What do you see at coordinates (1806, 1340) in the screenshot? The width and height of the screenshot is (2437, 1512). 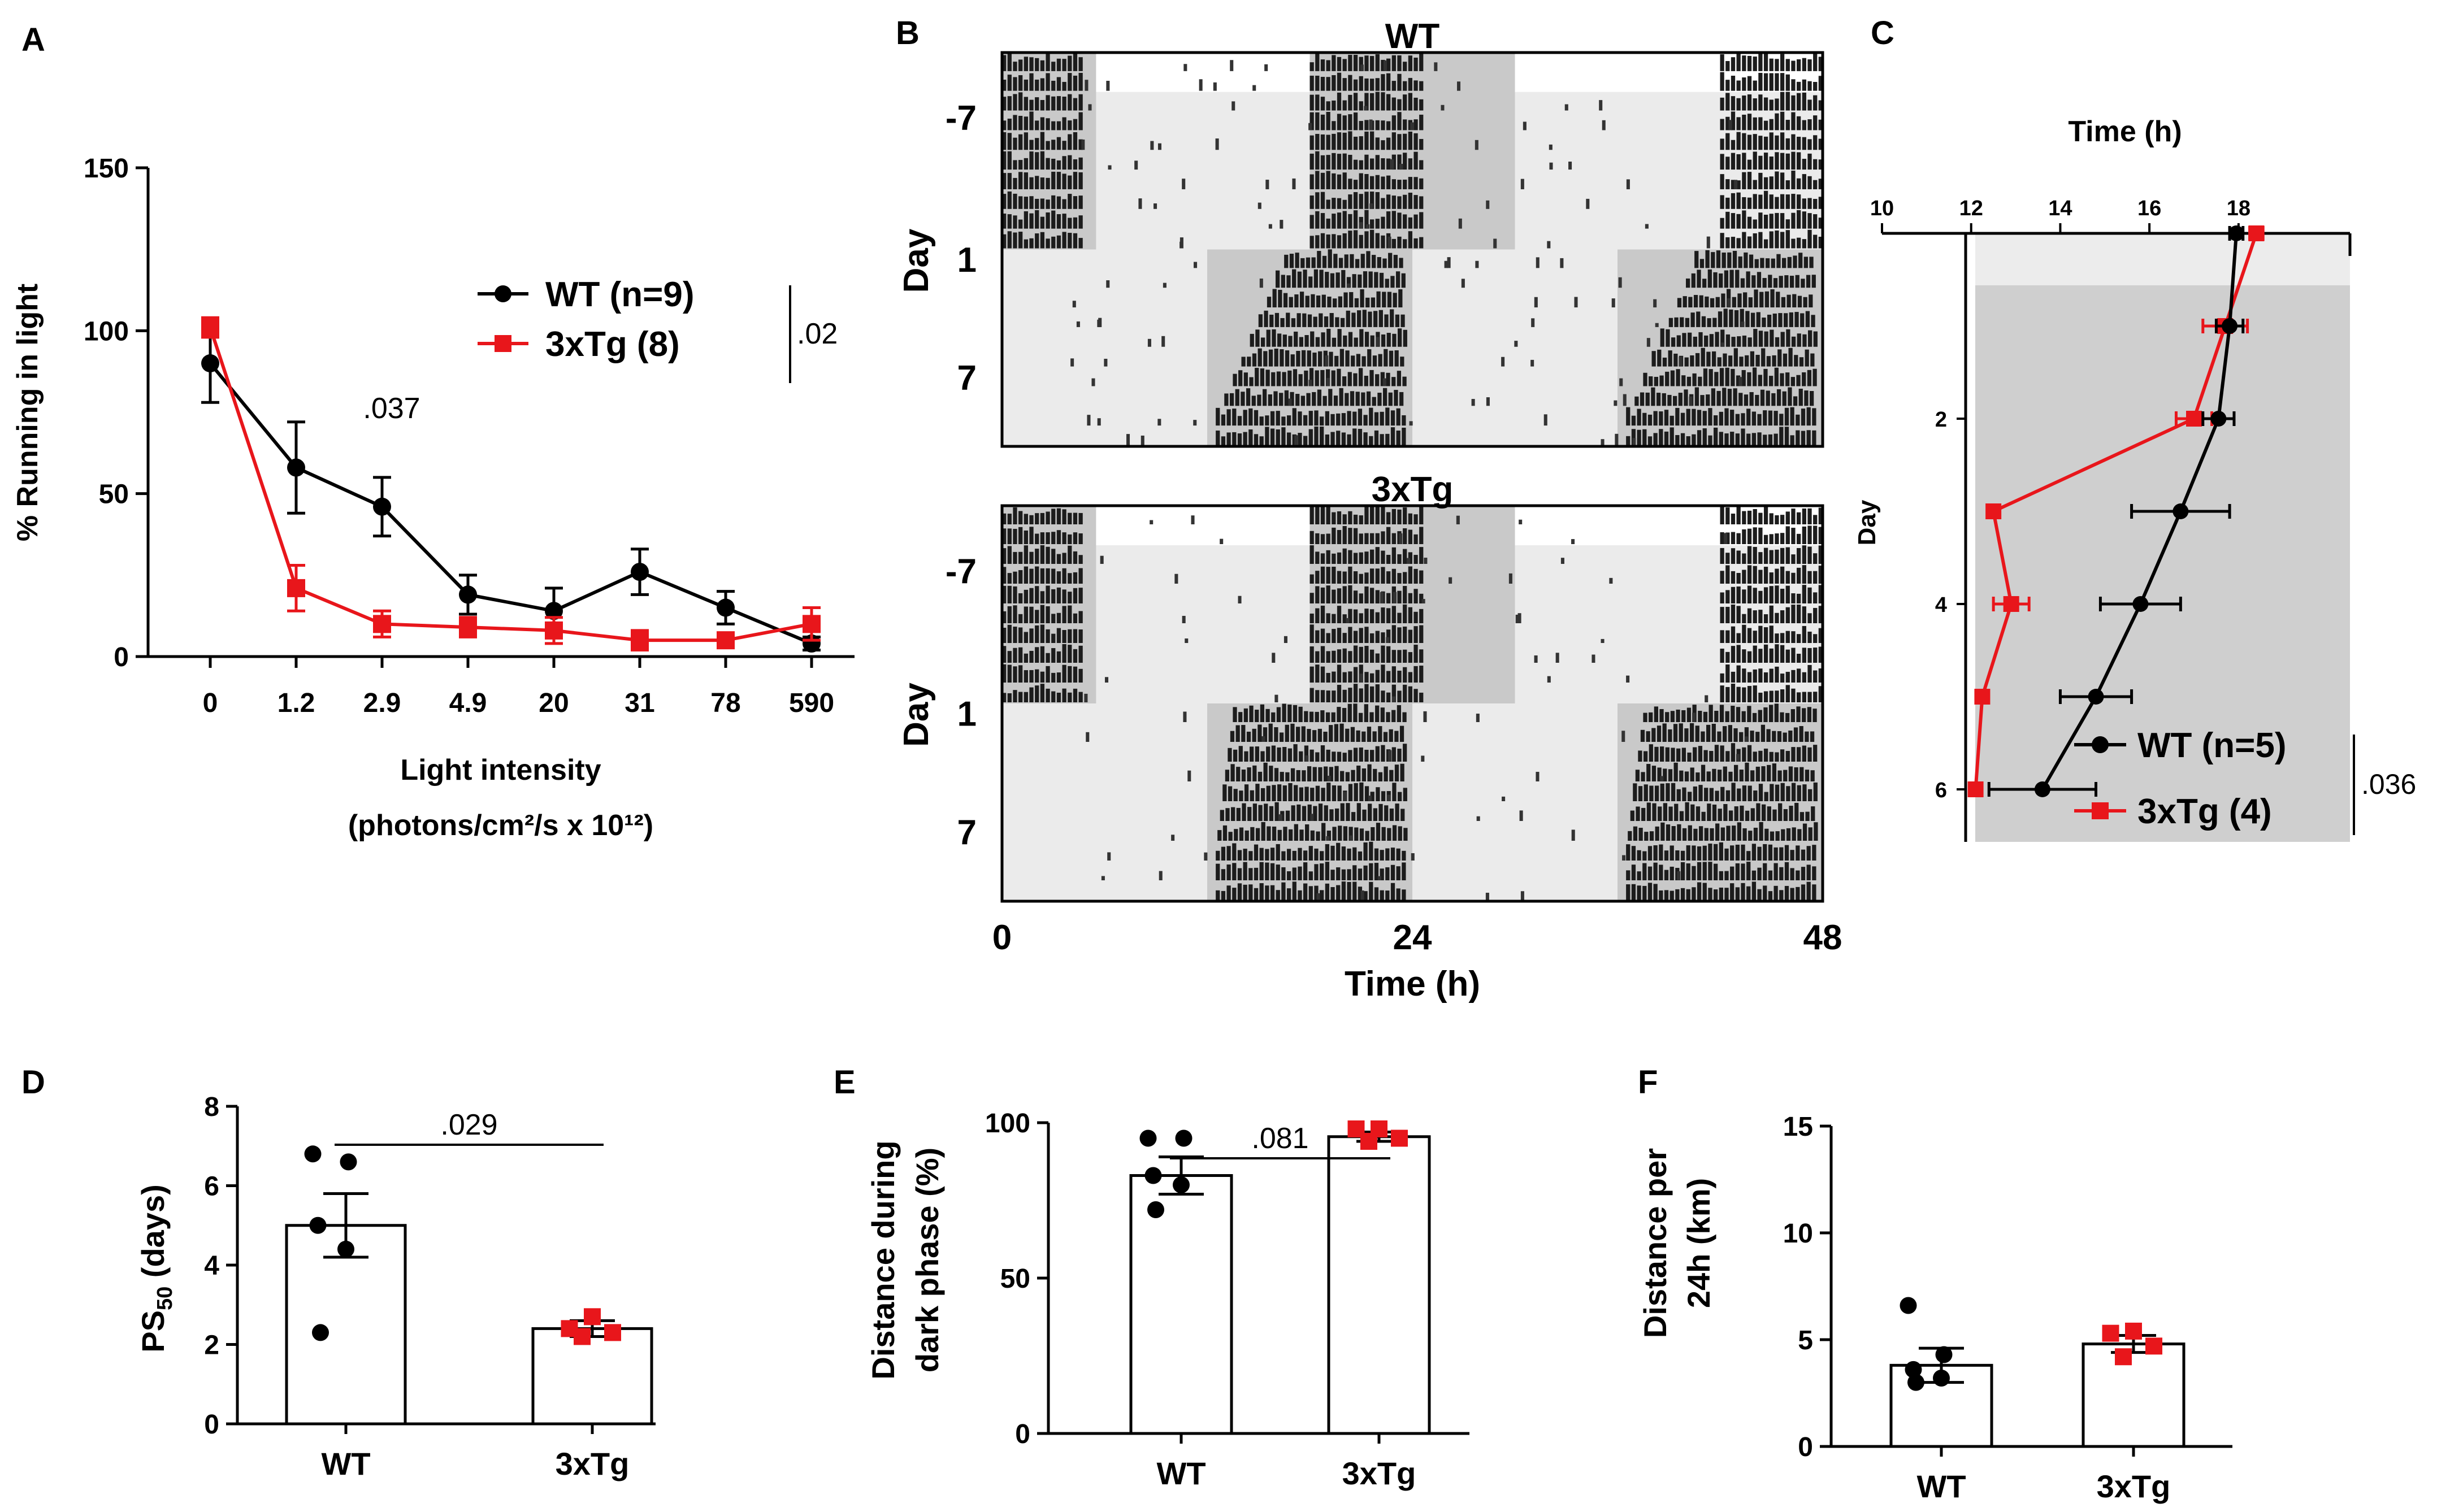 I see `y-tick-label: 5` at bounding box center [1806, 1340].